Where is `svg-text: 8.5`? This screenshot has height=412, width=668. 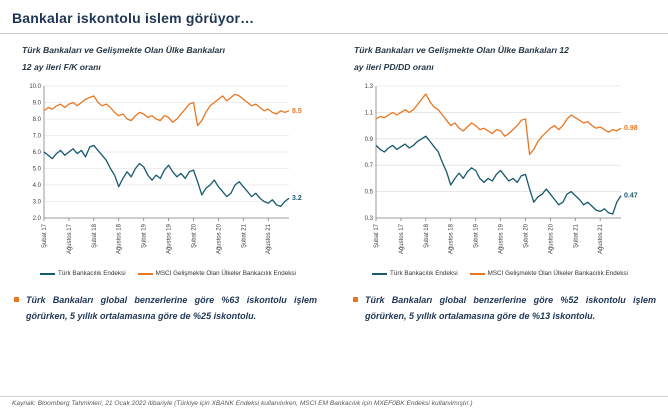 svg-text: 8.5 is located at coordinates (297, 111).